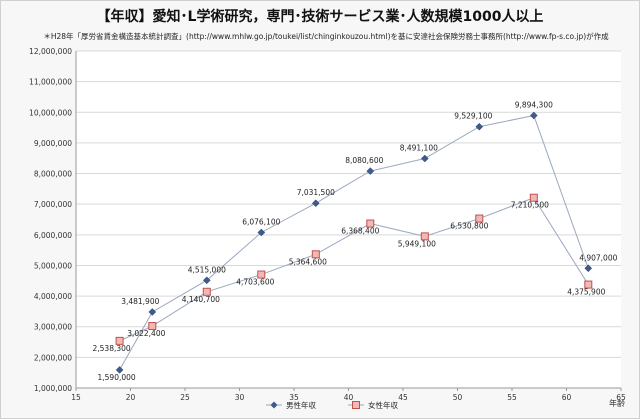 Image resolution: width=640 pixels, height=419 pixels. What do you see at coordinates (274, 405) in the screenshot?
I see `legend-marker-male` at bounding box center [274, 405].